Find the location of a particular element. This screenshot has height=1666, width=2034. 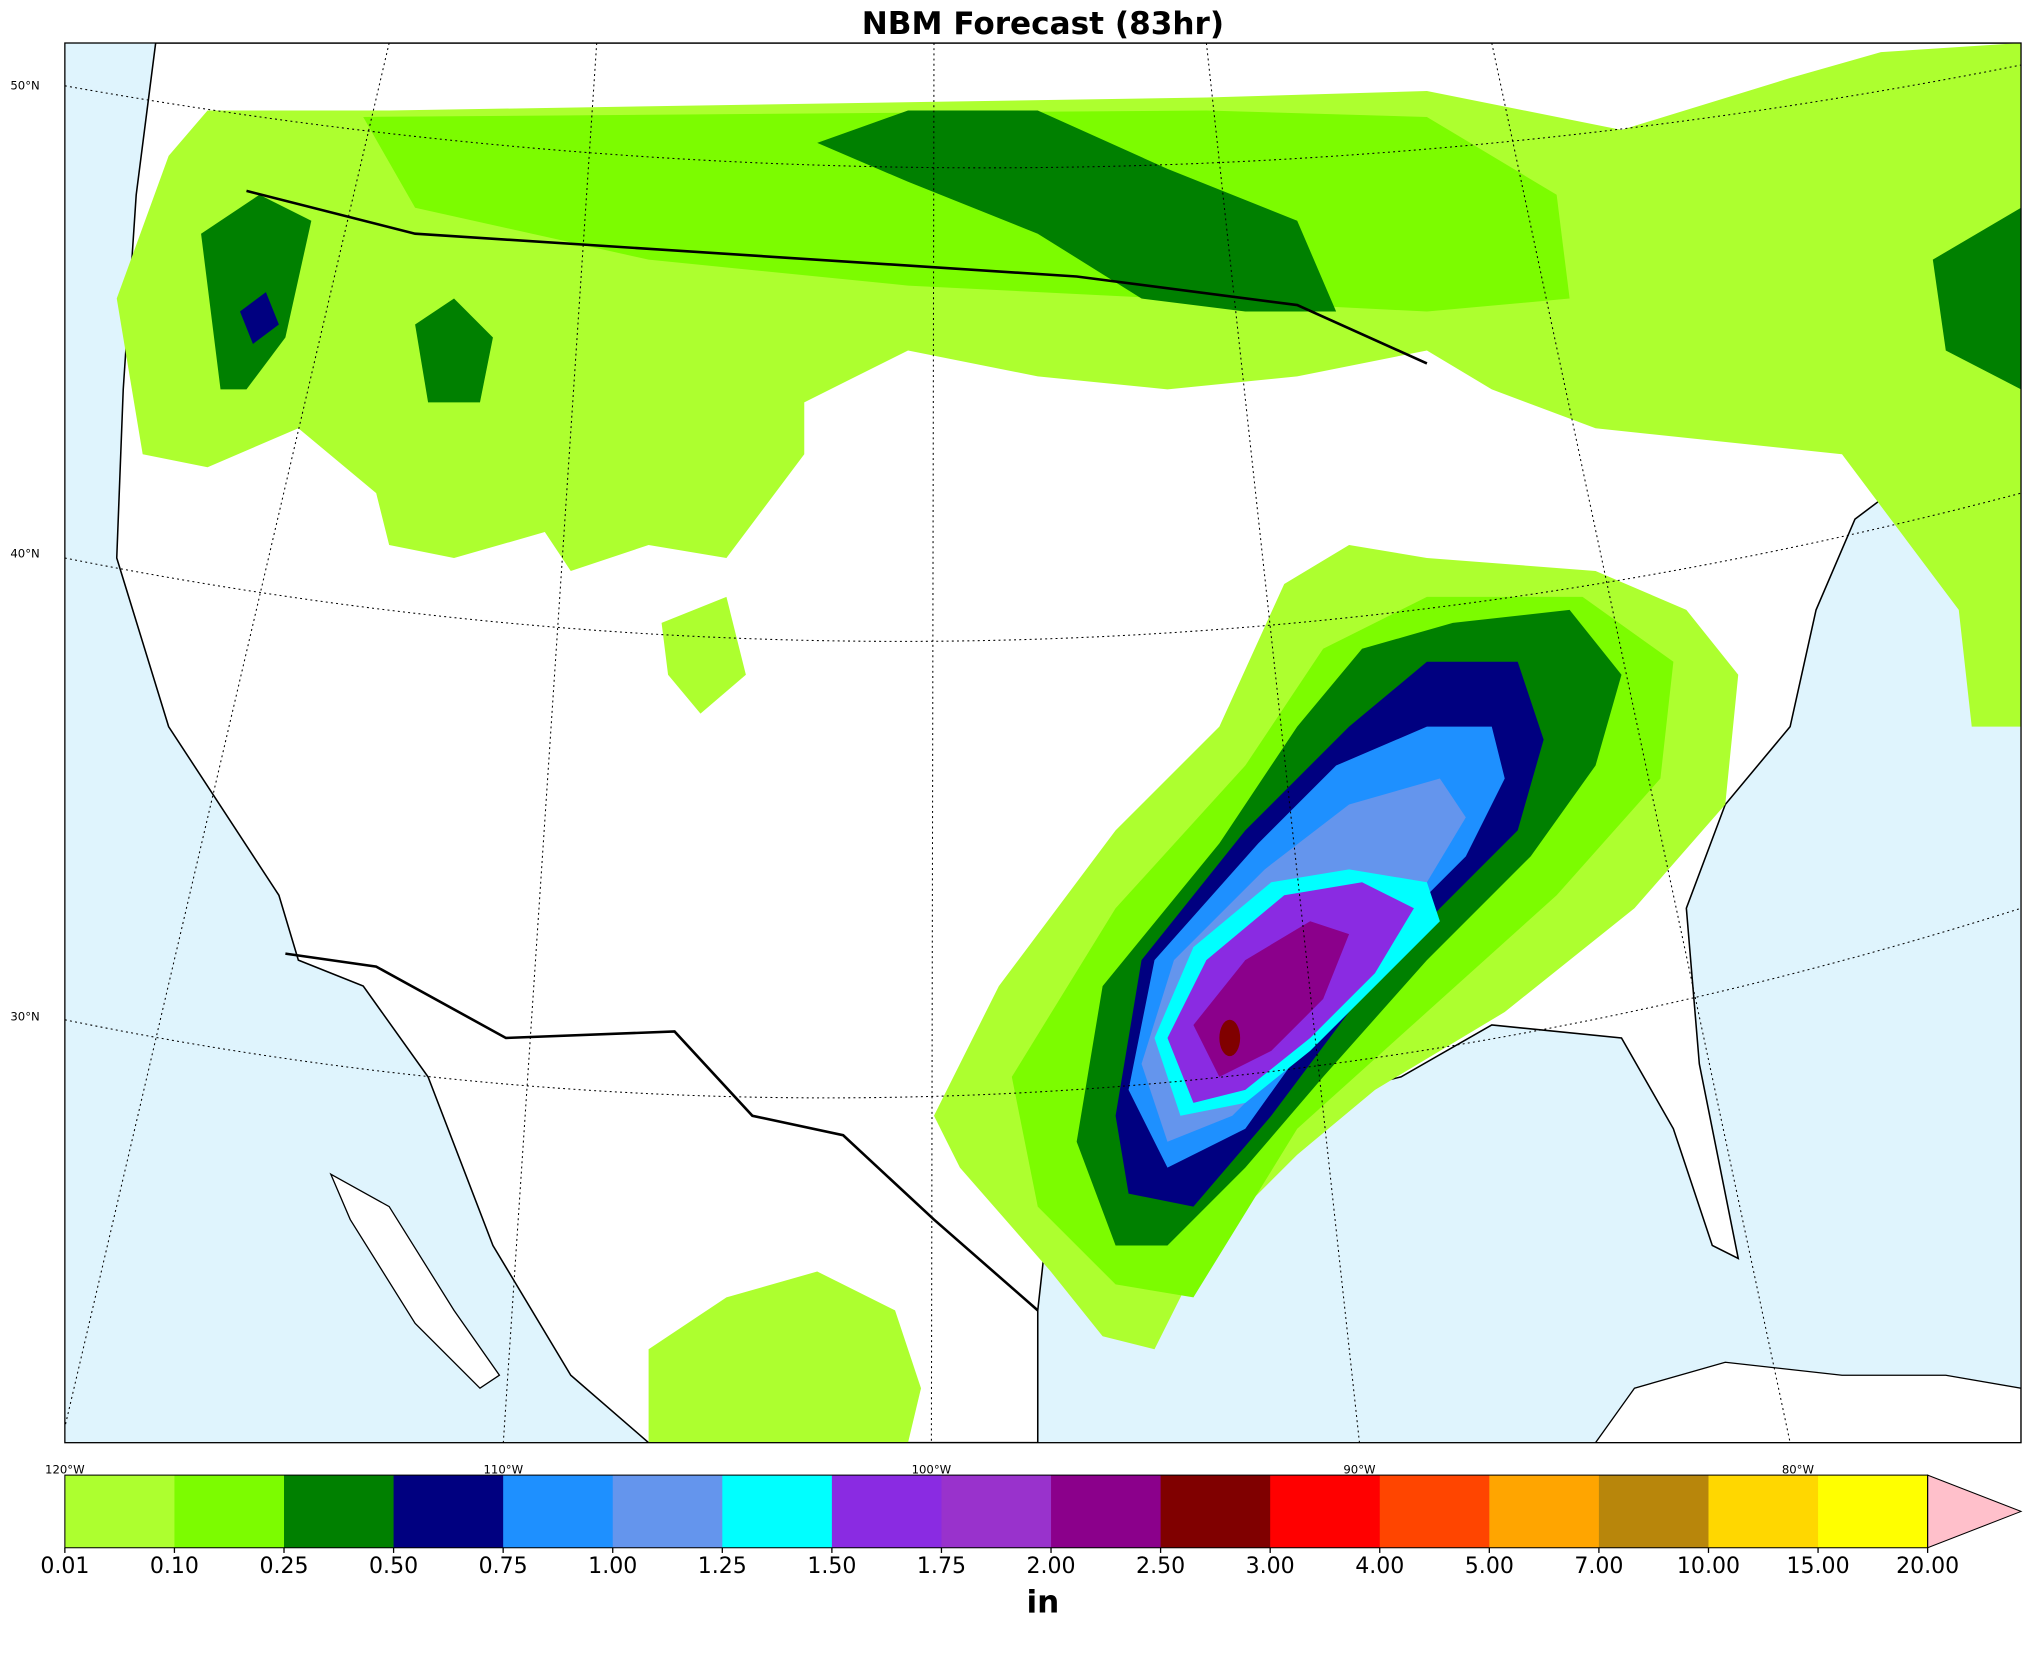

colorbar-frame is located at coordinates (996, 1511).